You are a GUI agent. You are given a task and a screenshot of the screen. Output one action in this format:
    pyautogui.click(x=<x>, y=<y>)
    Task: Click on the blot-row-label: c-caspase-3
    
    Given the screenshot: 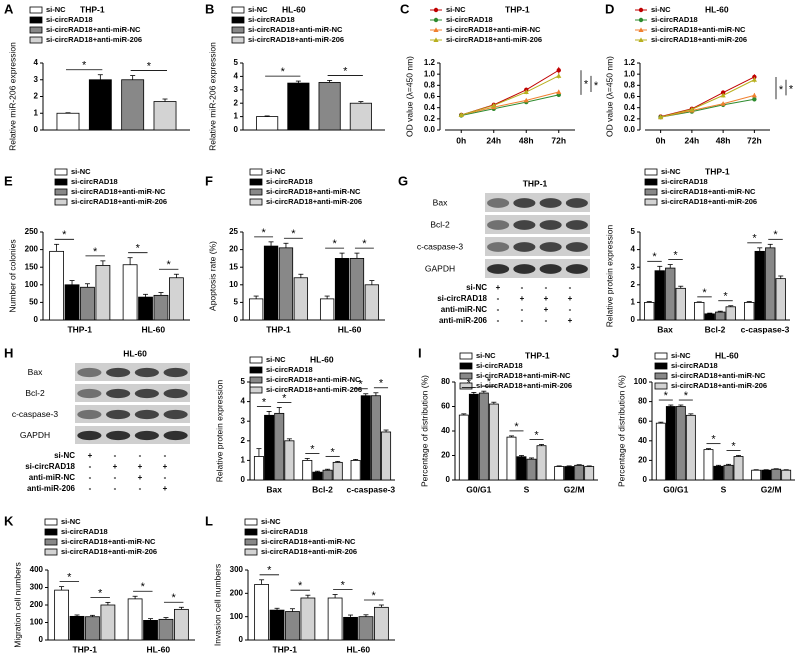 What is the action you would take?
    pyautogui.click(x=440, y=246)
    